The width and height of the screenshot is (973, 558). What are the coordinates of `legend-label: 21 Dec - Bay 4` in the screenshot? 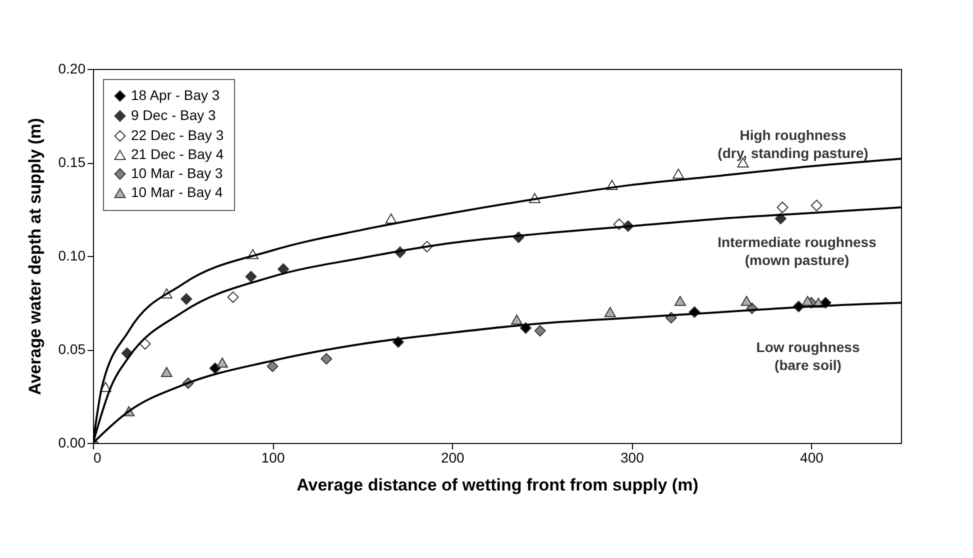 It's located at (177, 154).